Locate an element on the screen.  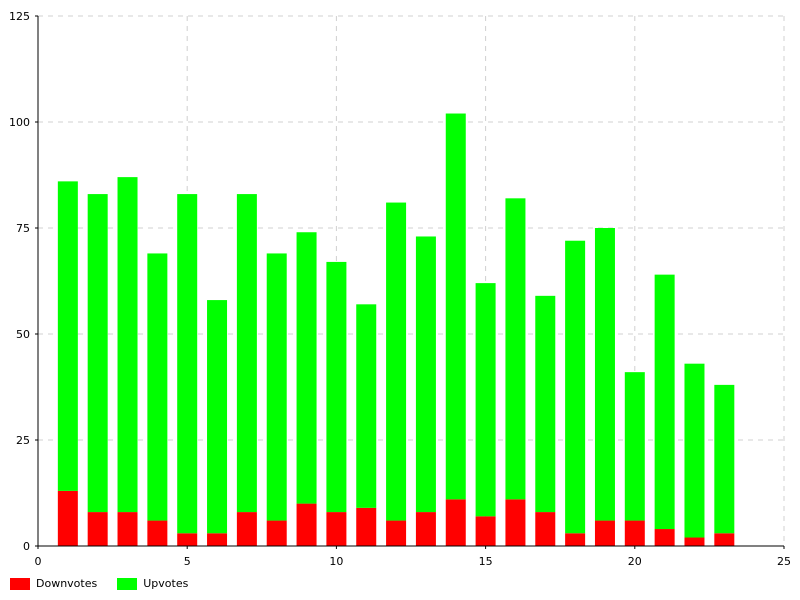
y-tick-label-1: 25 is located at coordinates (23, 440).